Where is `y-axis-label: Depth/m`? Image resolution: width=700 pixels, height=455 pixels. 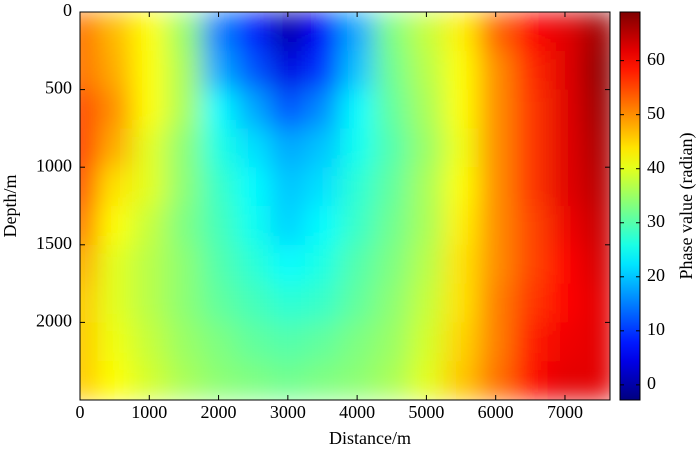 y-axis-label: Depth/m is located at coordinates (10, 206).